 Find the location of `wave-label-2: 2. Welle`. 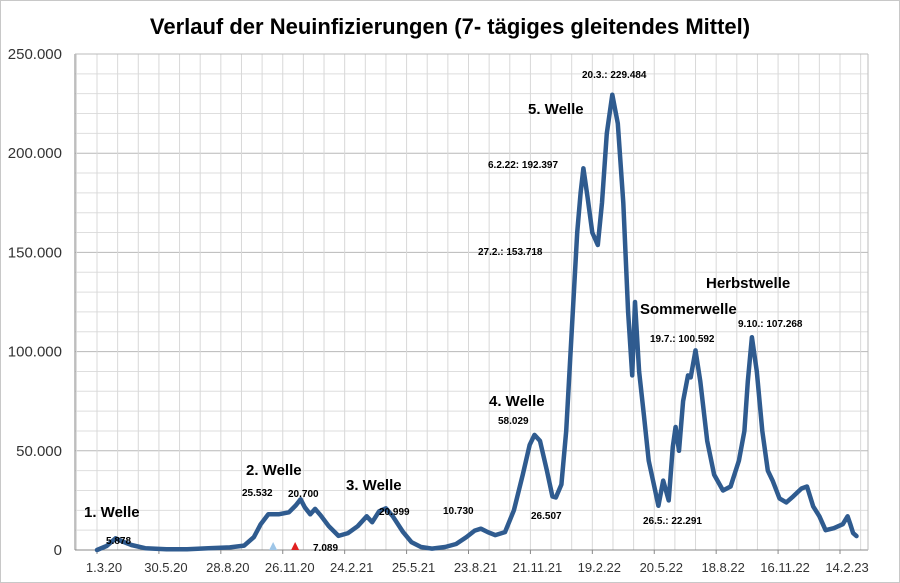

wave-label-2: 2. Welle is located at coordinates (274, 470).